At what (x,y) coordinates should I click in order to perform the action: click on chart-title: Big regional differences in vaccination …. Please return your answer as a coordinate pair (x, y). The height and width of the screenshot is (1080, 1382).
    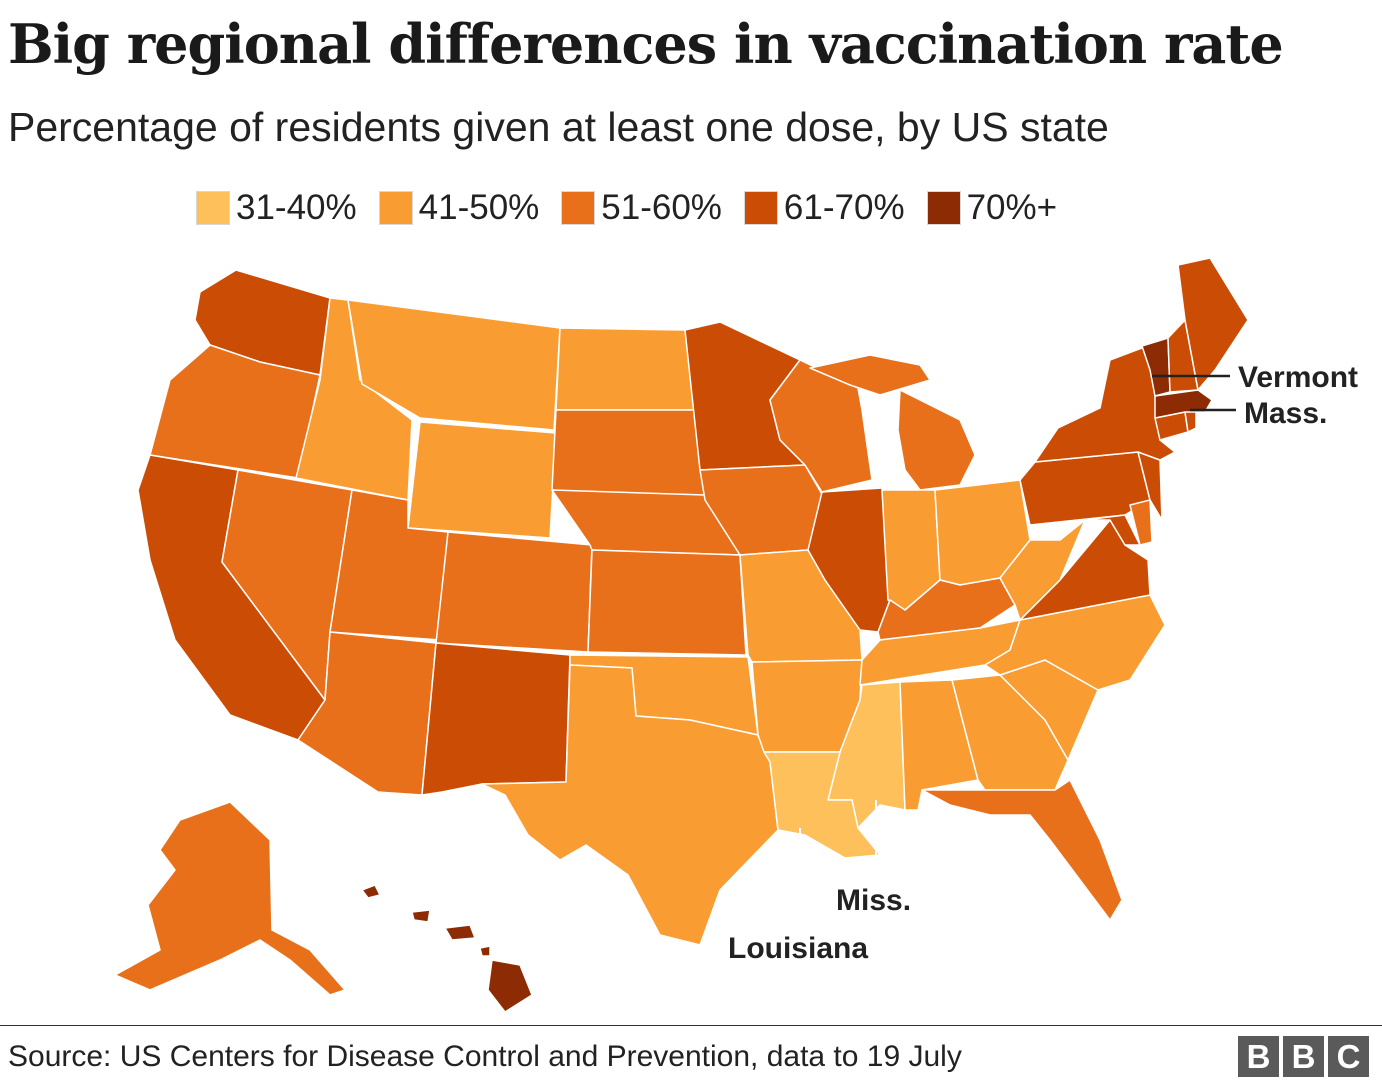
    Looking at the image, I should click on (646, 44).